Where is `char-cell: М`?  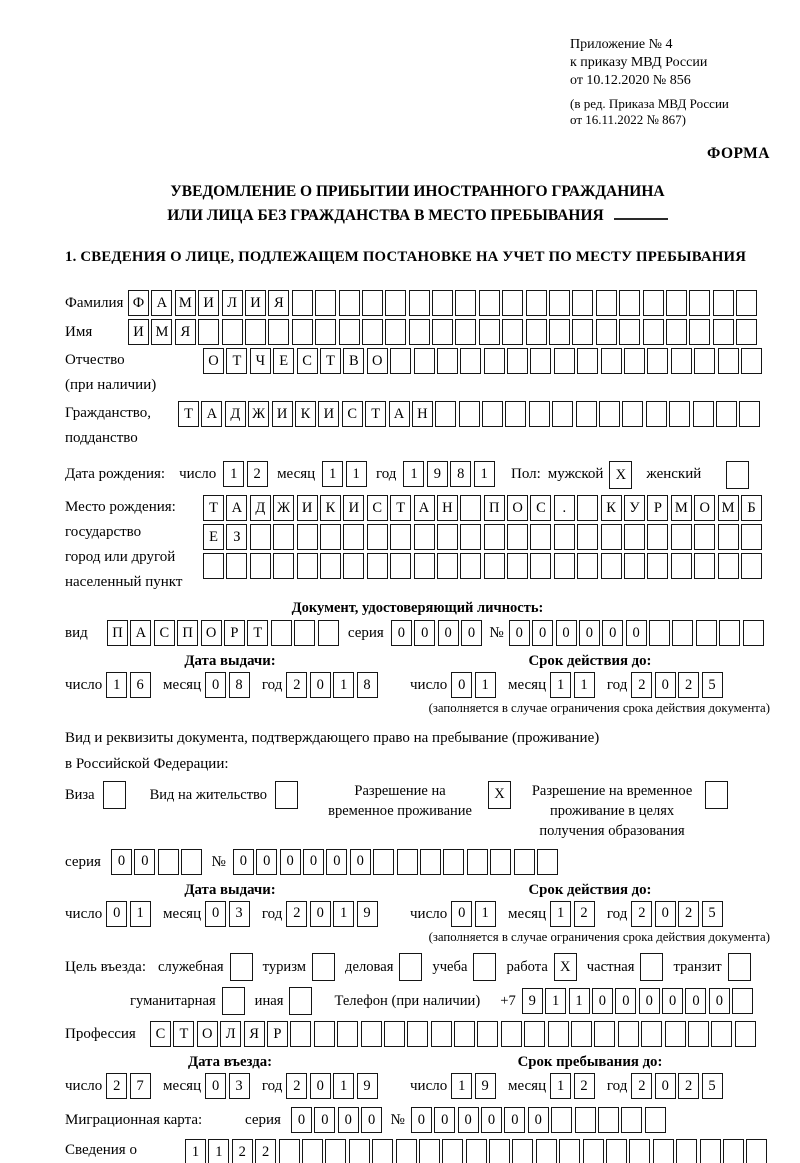 char-cell: М is located at coordinates (185, 303).